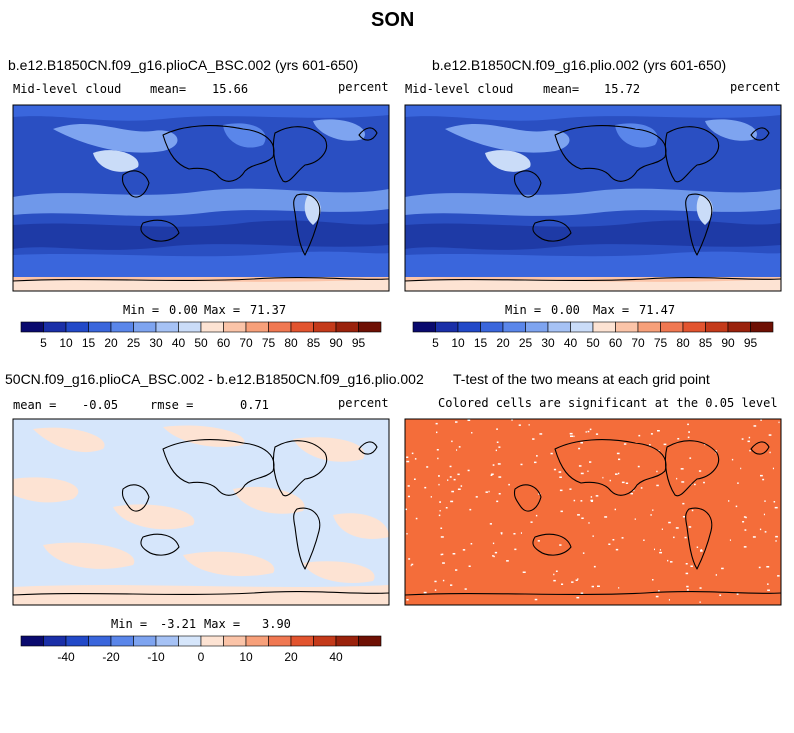 Image resolution: width=794 pixels, height=733 pixels. Describe the element at coordinates (593, 198) in the screenshot. I see `cloud-field-abs` at that location.